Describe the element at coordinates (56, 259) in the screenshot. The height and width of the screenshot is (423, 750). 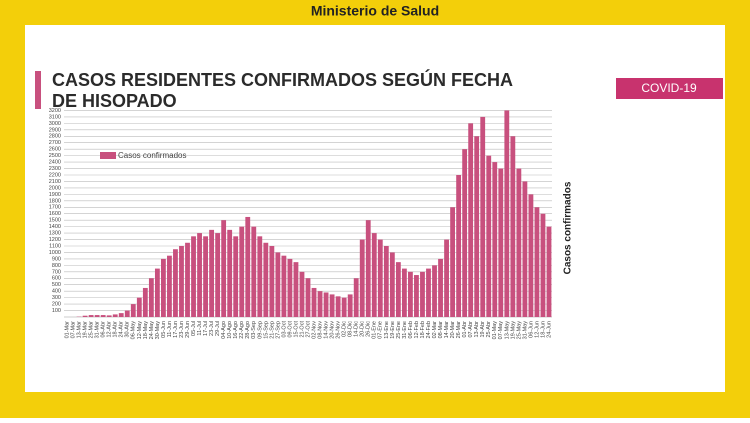
I see `y-tick-label: 900` at that location.